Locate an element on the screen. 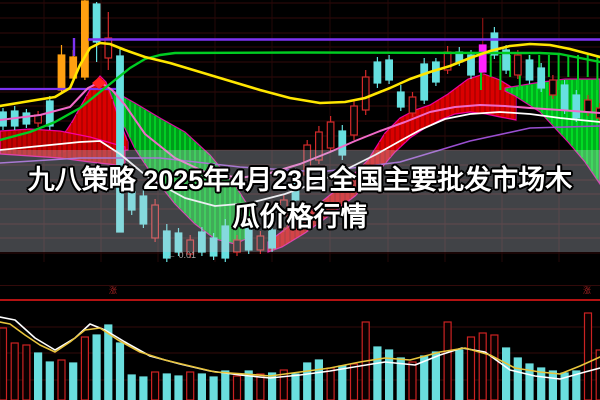 The image size is (600, 400). headline-line-1: 九八策略 2025年4月23日全国主要批发市场木 is located at coordinates (300, 180).